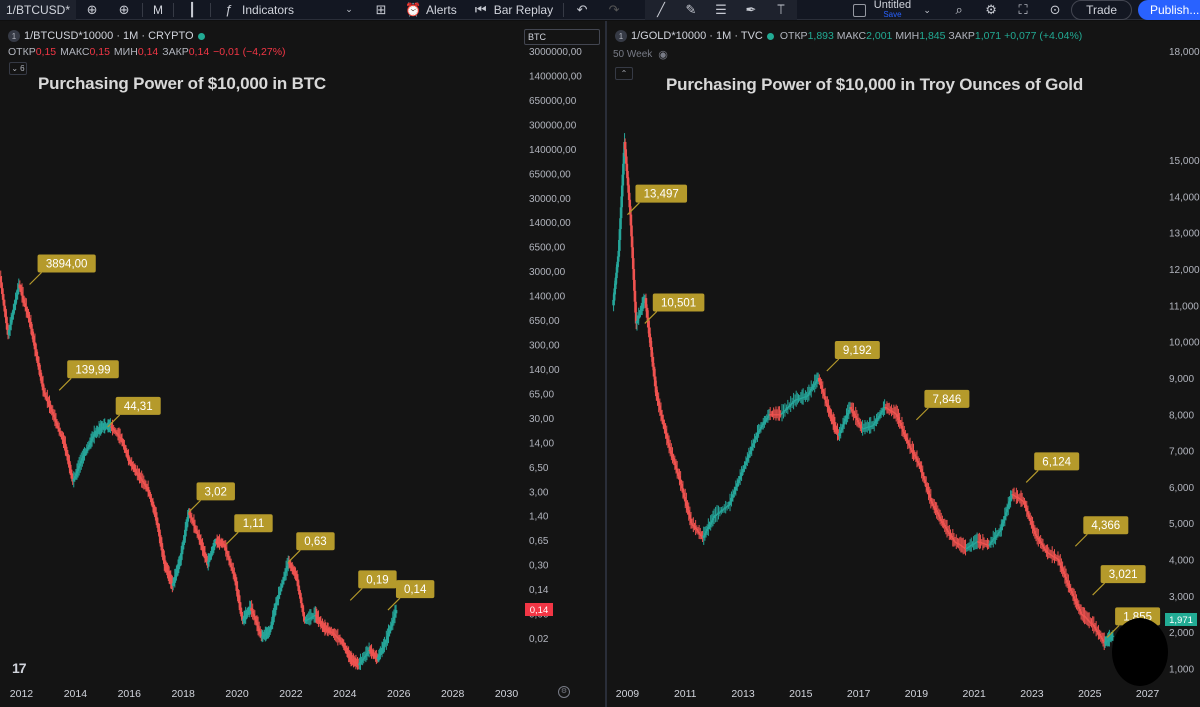 The width and height of the screenshot is (1200, 707). I want to click on layout-checkbox, so click(859, 10).